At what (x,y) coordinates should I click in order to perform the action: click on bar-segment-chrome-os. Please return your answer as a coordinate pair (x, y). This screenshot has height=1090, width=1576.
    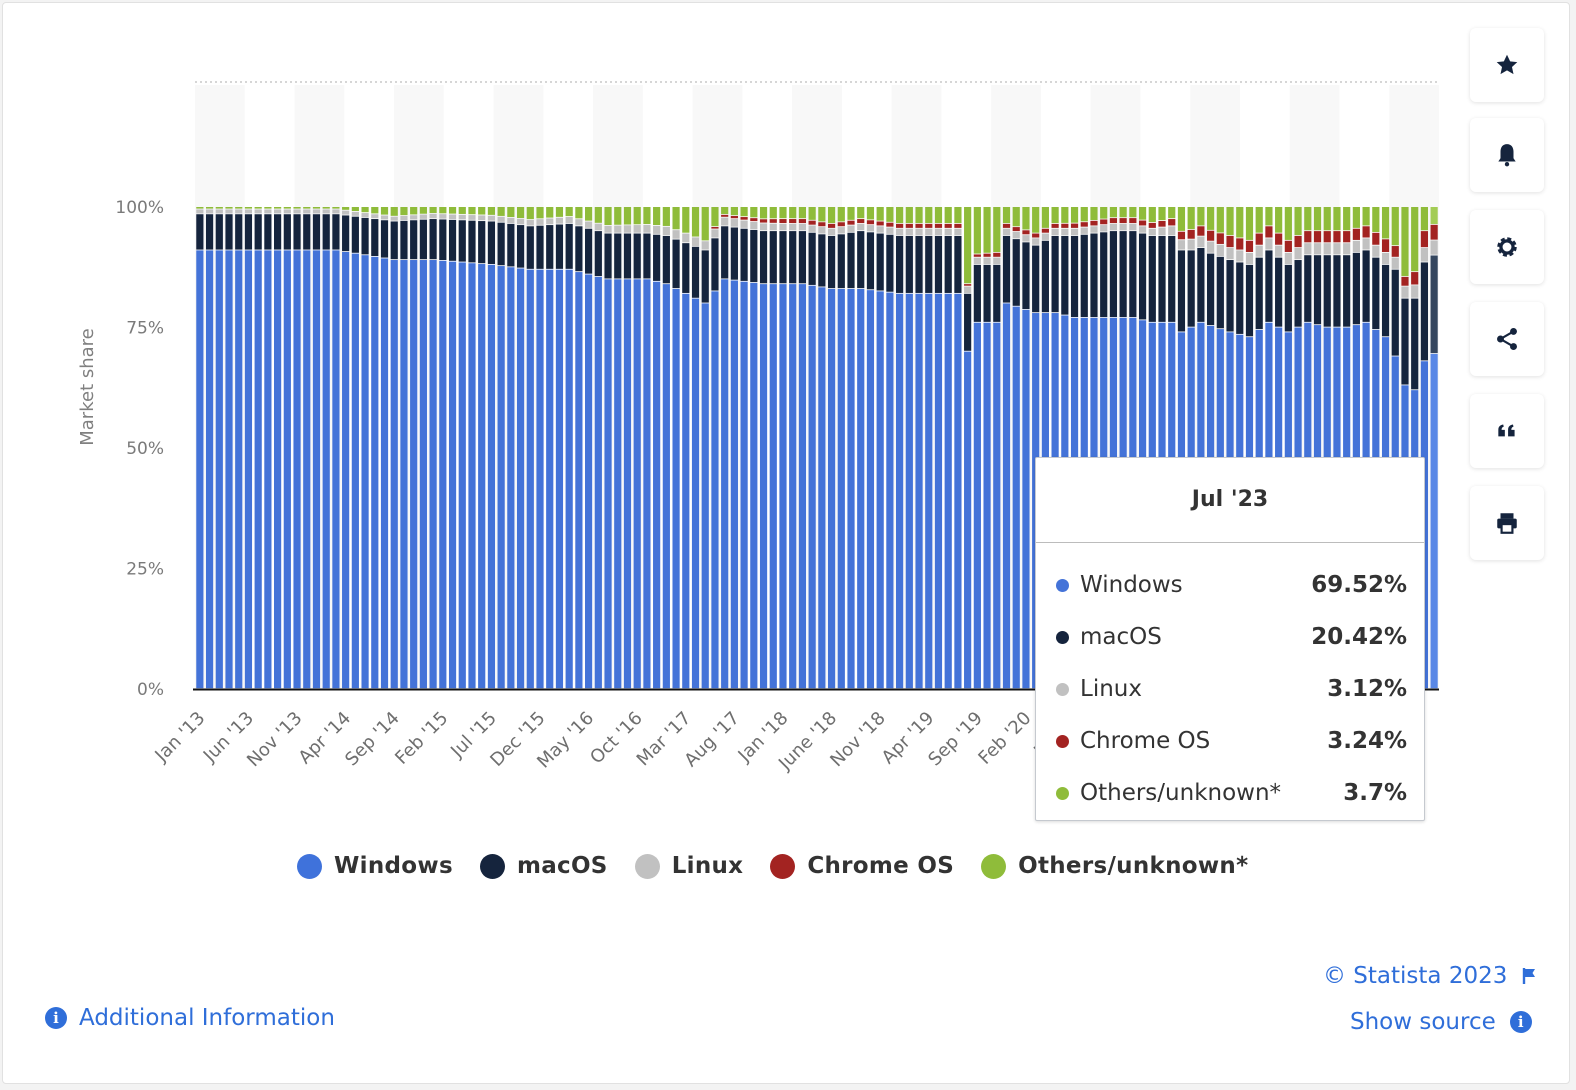
    Looking at the image, I should click on (1240, 244).